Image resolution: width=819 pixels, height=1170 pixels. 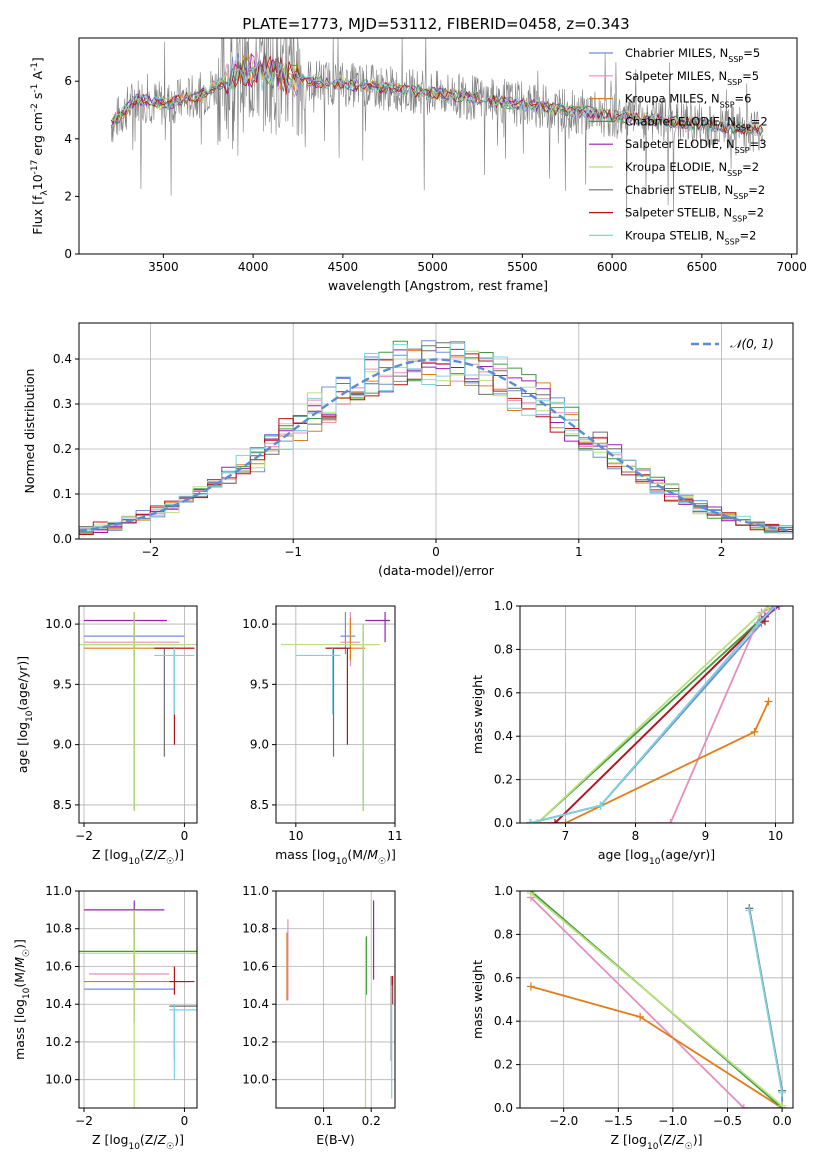 What do you see at coordinates (22, 999) in the screenshot?
I see `y-axis-label: mass [log10(M/M☉)]` at bounding box center [22, 999].